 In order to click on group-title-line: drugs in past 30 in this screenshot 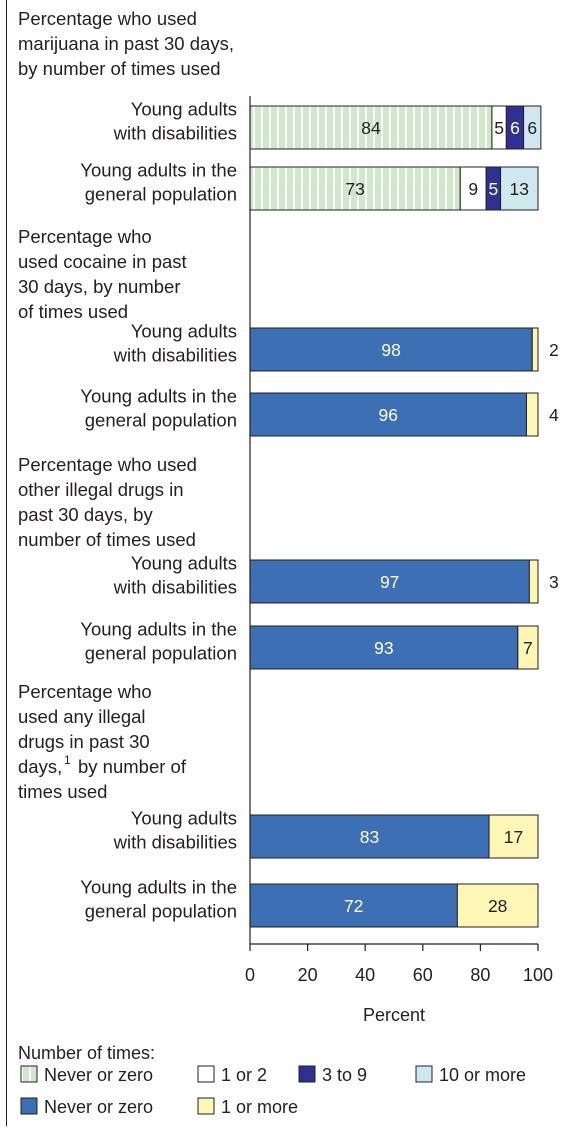, I will do `click(84, 741)`.